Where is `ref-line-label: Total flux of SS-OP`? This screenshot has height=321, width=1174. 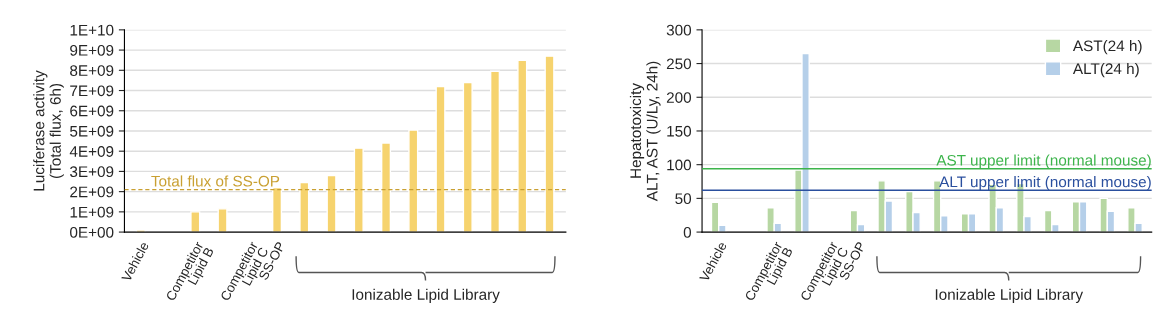 ref-line-label: Total flux of SS-OP is located at coordinates (215, 181).